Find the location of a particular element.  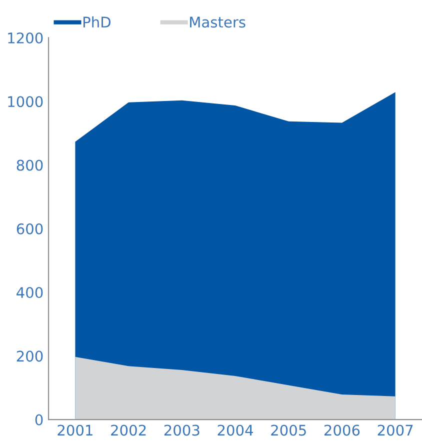

x-tick-label: 2006 is located at coordinates (342, 430).